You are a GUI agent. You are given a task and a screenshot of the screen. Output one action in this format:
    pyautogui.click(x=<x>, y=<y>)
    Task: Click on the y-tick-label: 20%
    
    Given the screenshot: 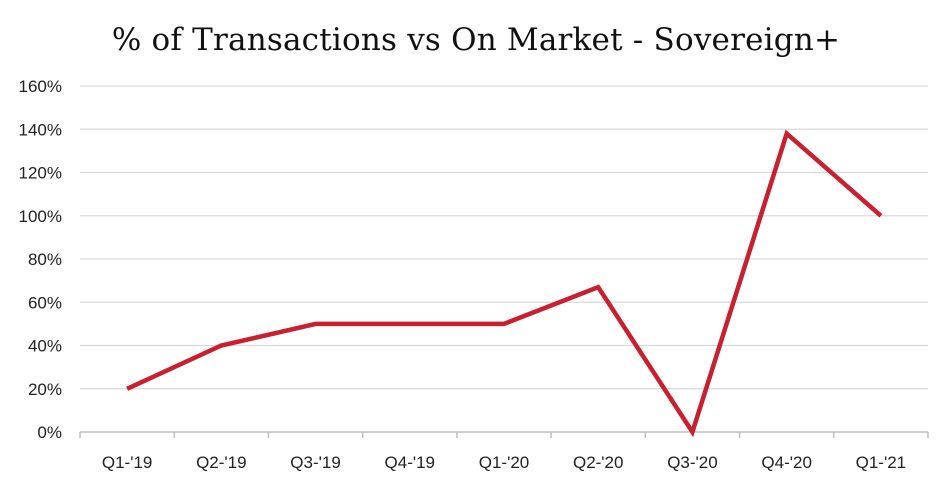 What is the action you would take?
    pyautogui.click(x=45, y=389)
    